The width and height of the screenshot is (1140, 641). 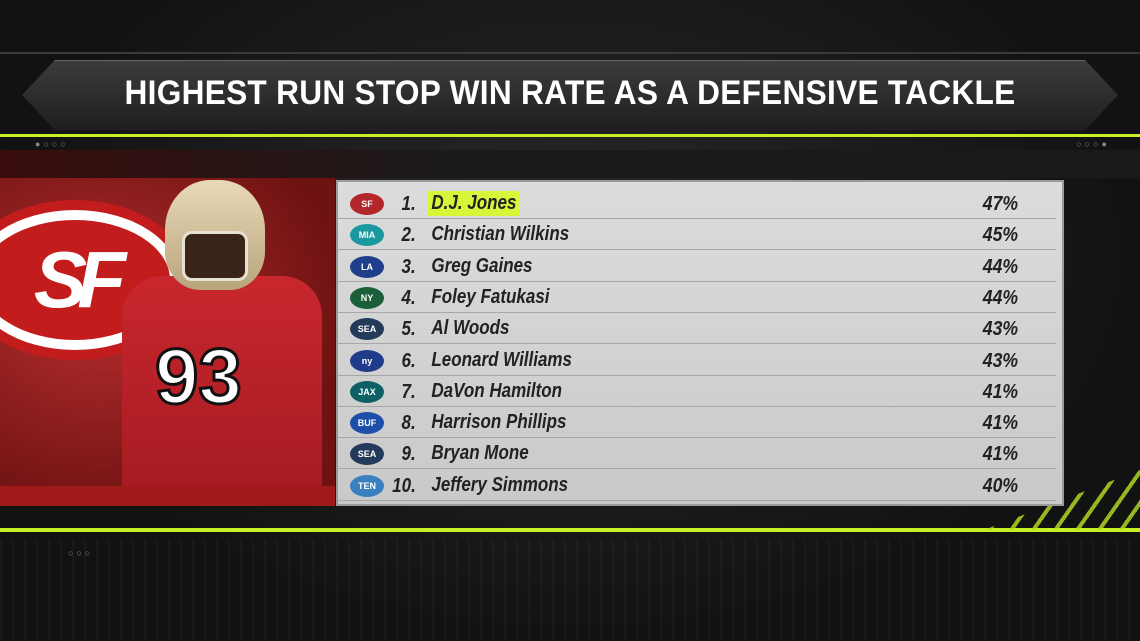 I want to click on team-logo-icon: LA, so click(x=367, y=266).